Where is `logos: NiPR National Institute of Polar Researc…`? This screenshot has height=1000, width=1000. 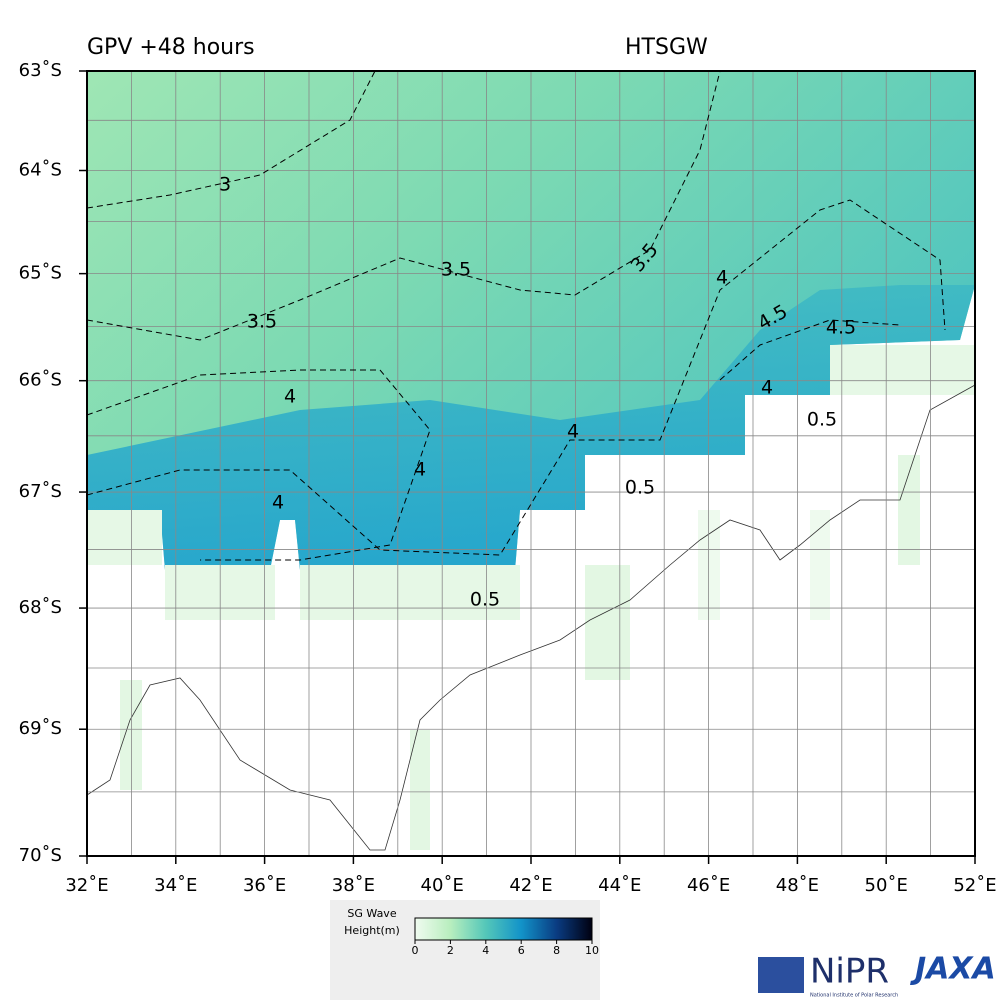
logos: NiPR National Institute of Polar Researc… is located at coordinates (877, 975).